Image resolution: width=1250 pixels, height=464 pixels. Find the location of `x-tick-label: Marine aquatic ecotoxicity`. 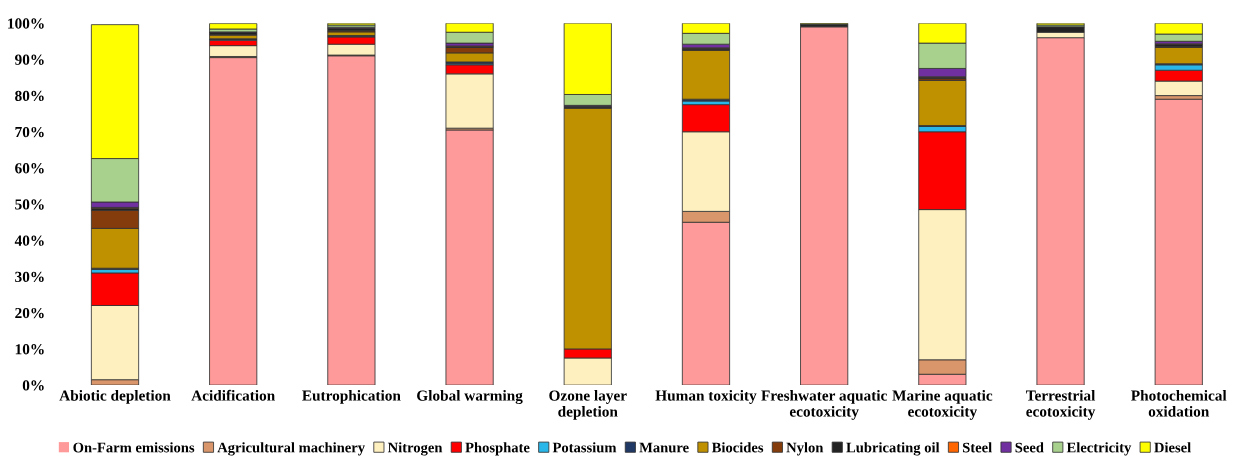

x-tick-label: Marine aquatic ecotoxicity is located at coordinates (942, 404).